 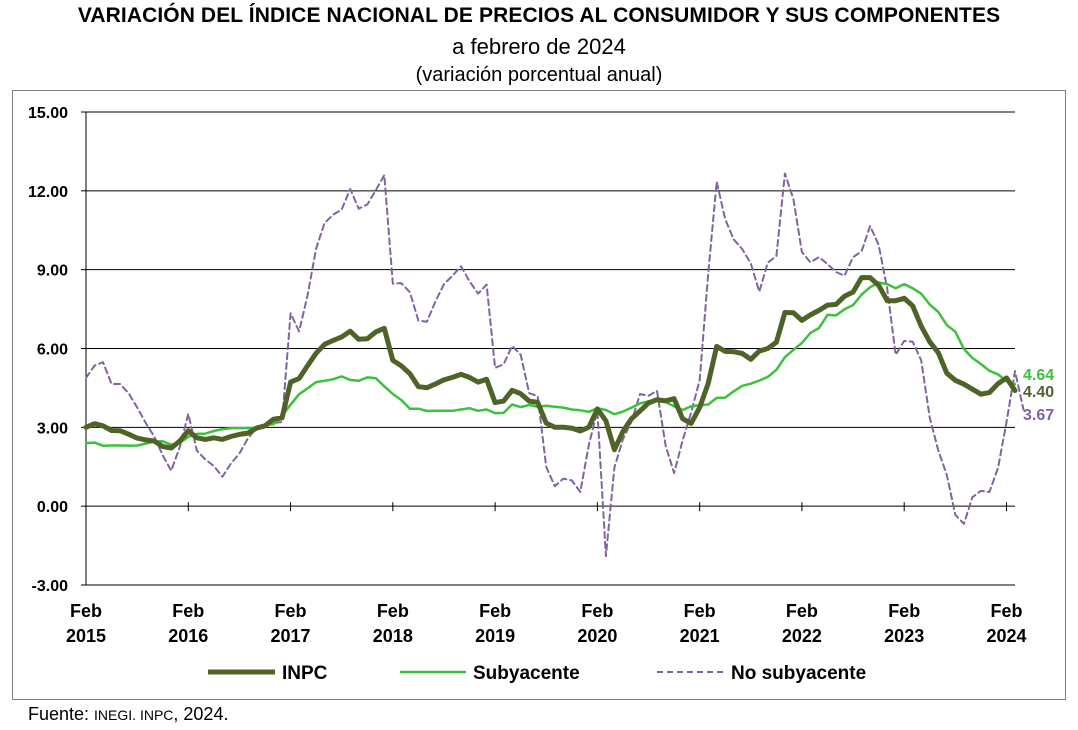 What do you see at coordinates (1006, 636) in the screenshot?
I see `x-tick-label-year: 2024` at bounding box center [1006, 636].